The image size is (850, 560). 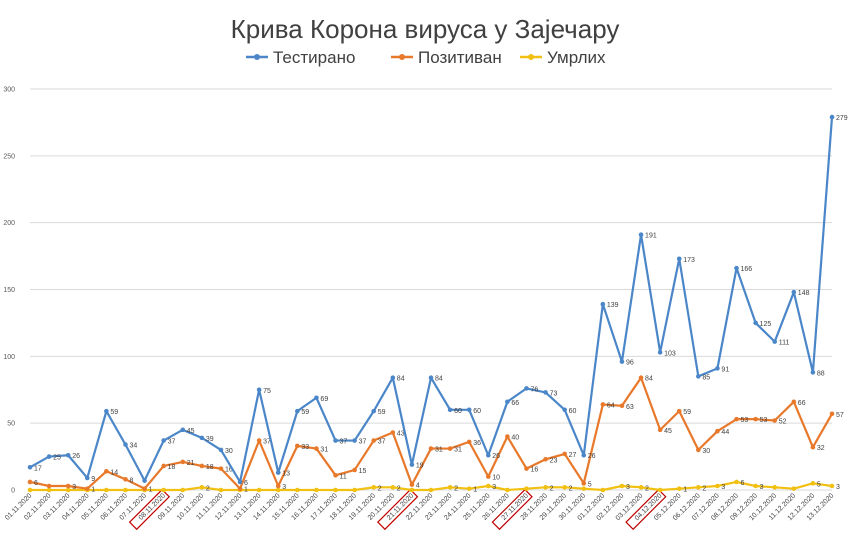 I want to click on data-label: 44, so click(x=725, y=432).